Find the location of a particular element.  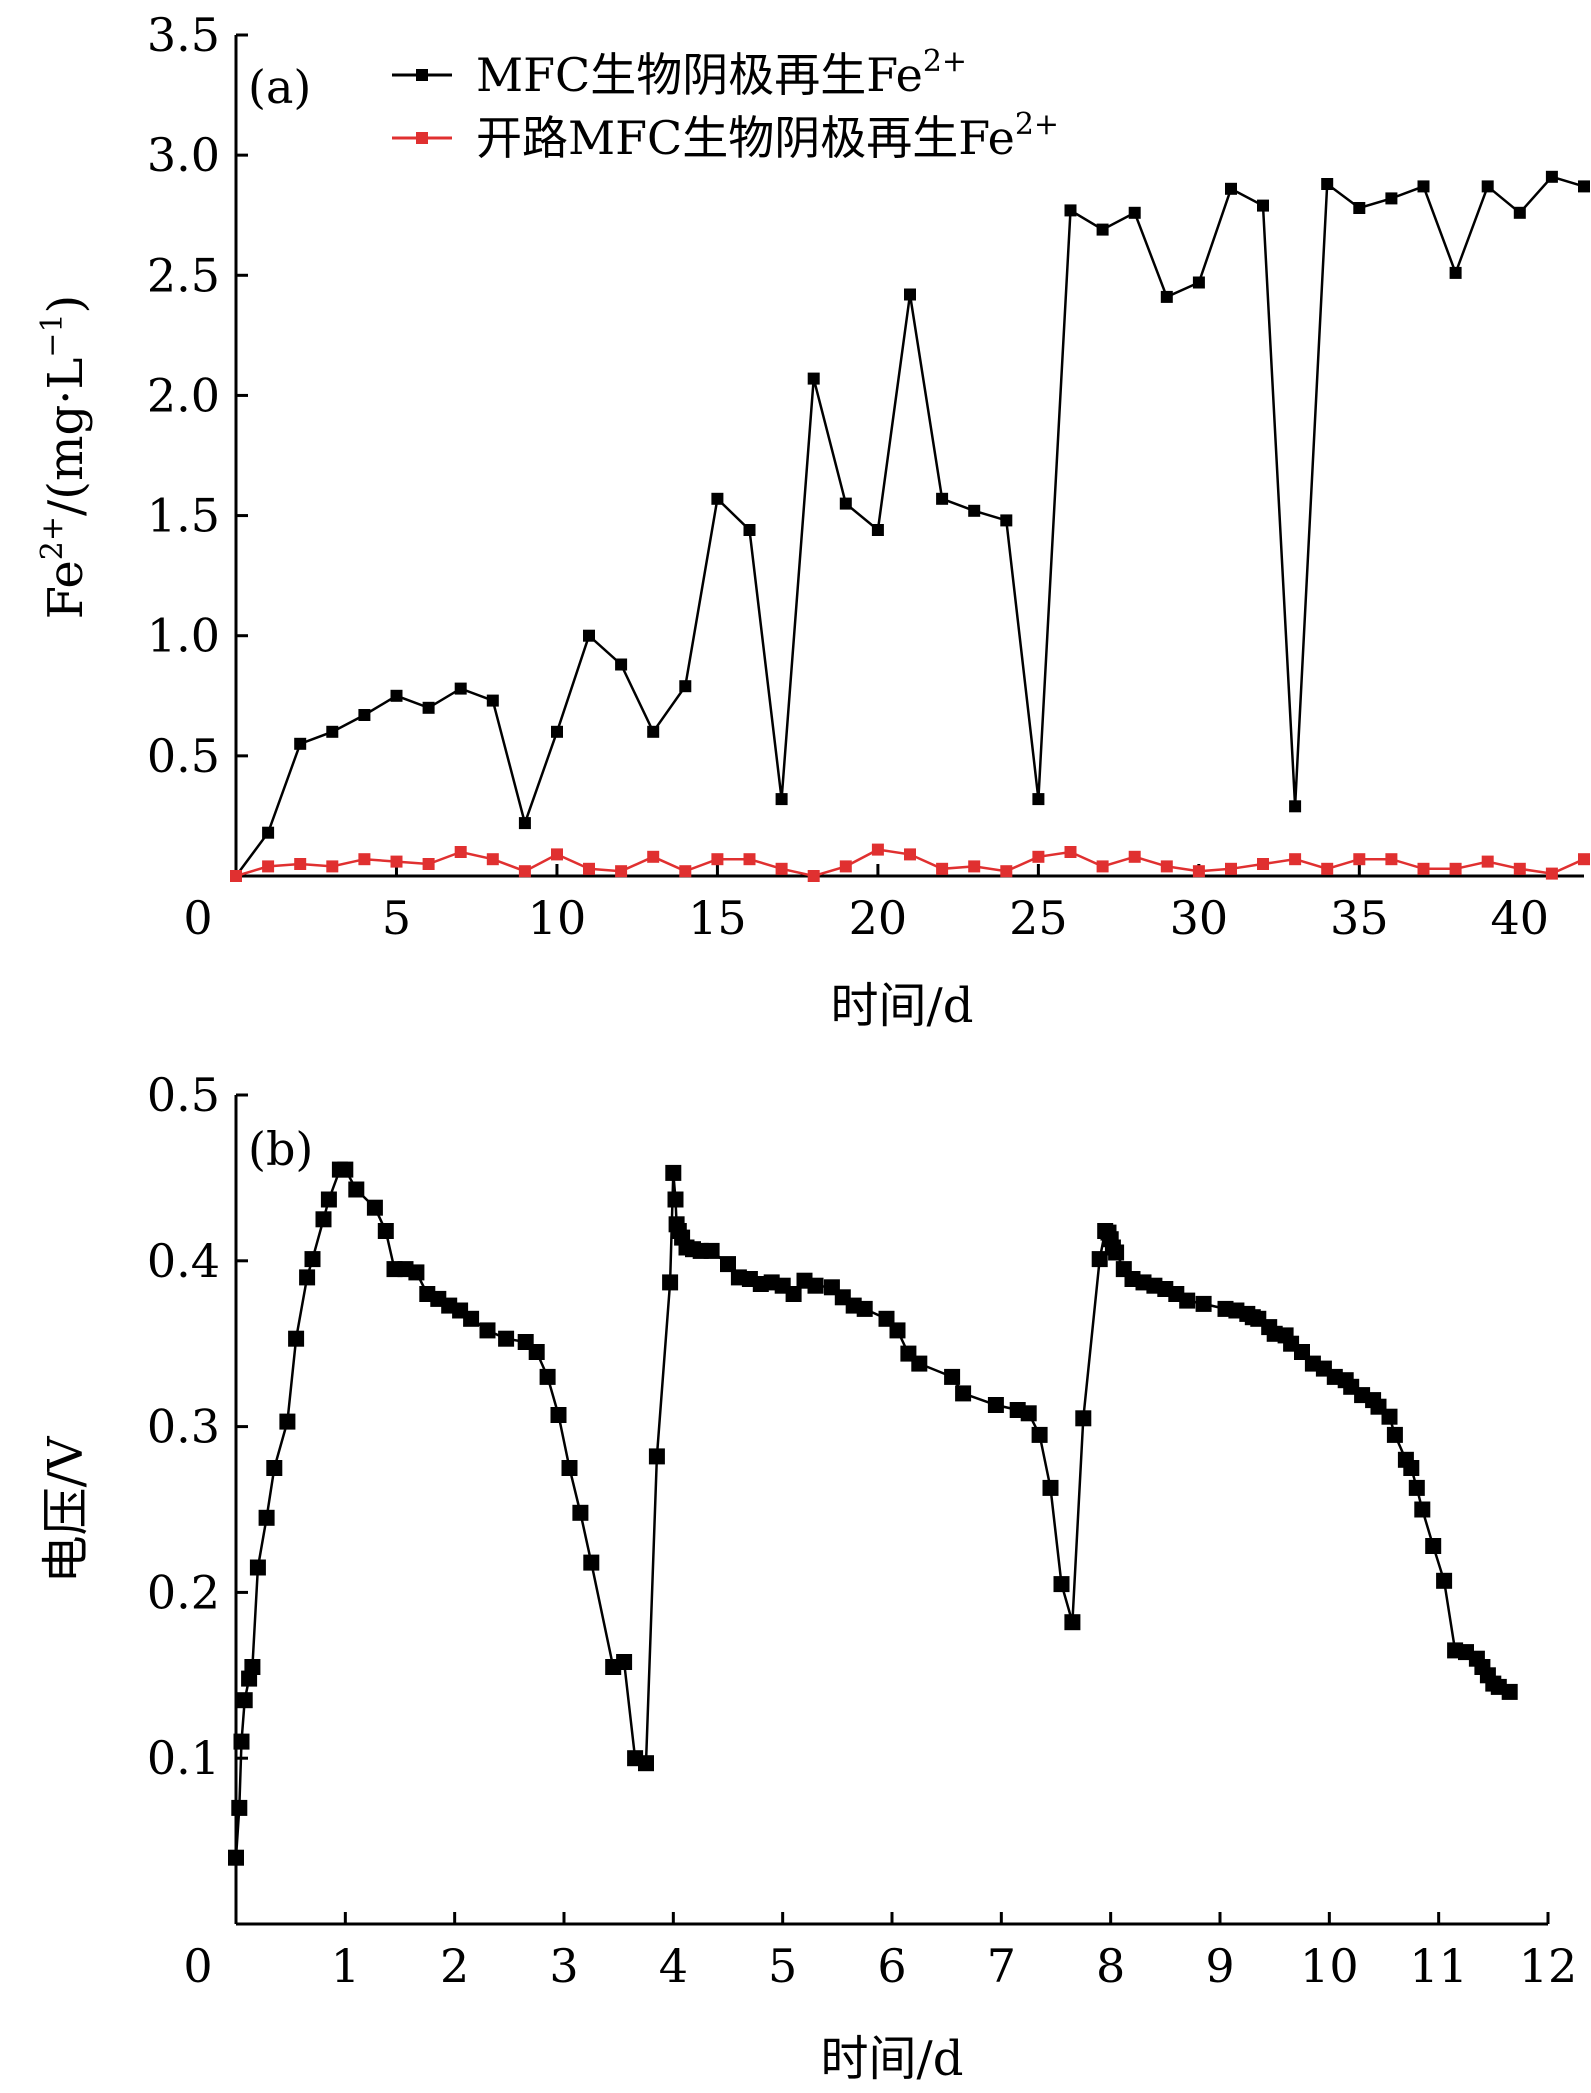

legend-label-mfc-sup: 2+ is located at coordinates (945, 61).